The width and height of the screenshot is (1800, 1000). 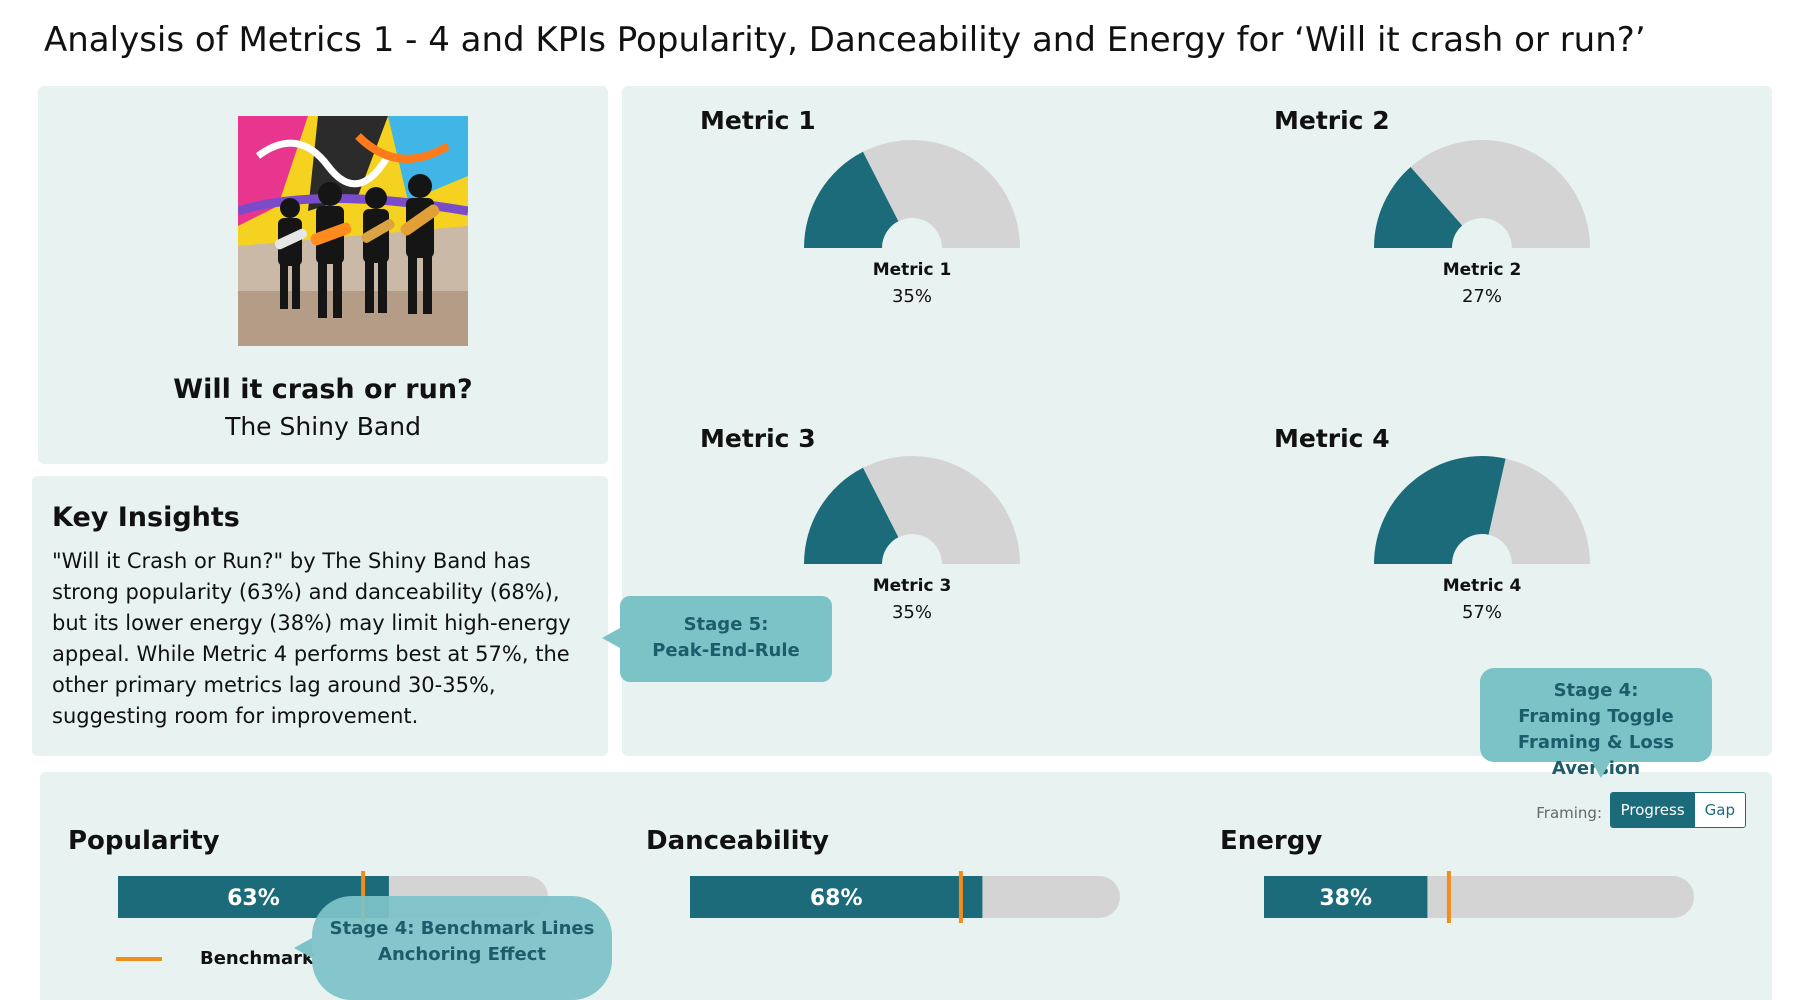 What do you see at coordinates (1539, 511) in the screenshot?
I see `metric-4-gauge-track` at bounding box center [1539, 511].